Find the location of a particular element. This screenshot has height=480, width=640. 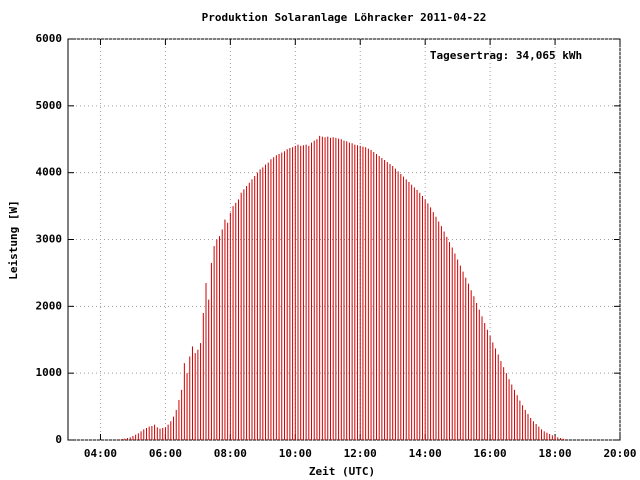

annotation: Tagesertrag: 34,065 kWh is located at coordinates (506, 55).